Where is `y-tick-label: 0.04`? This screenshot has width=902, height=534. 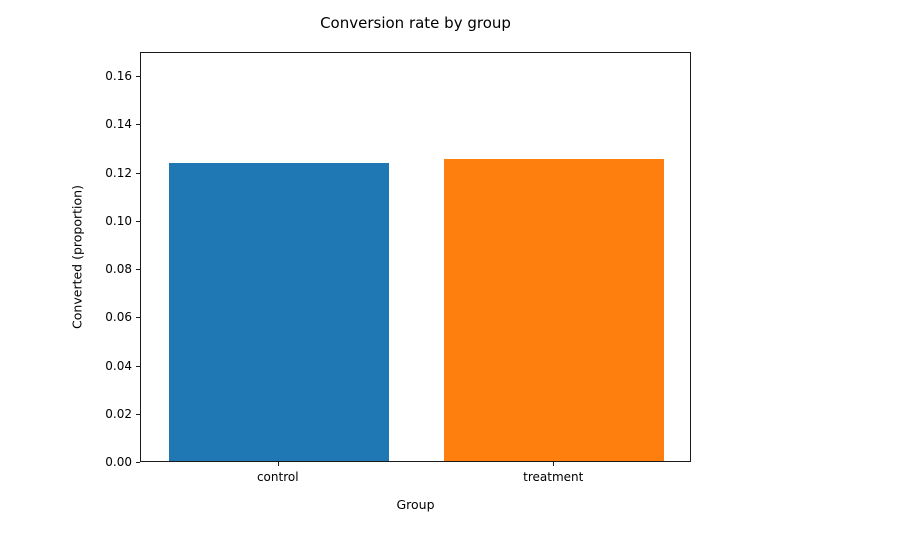
y-tick-label: 0.04 is located at coordinates (118, 365).